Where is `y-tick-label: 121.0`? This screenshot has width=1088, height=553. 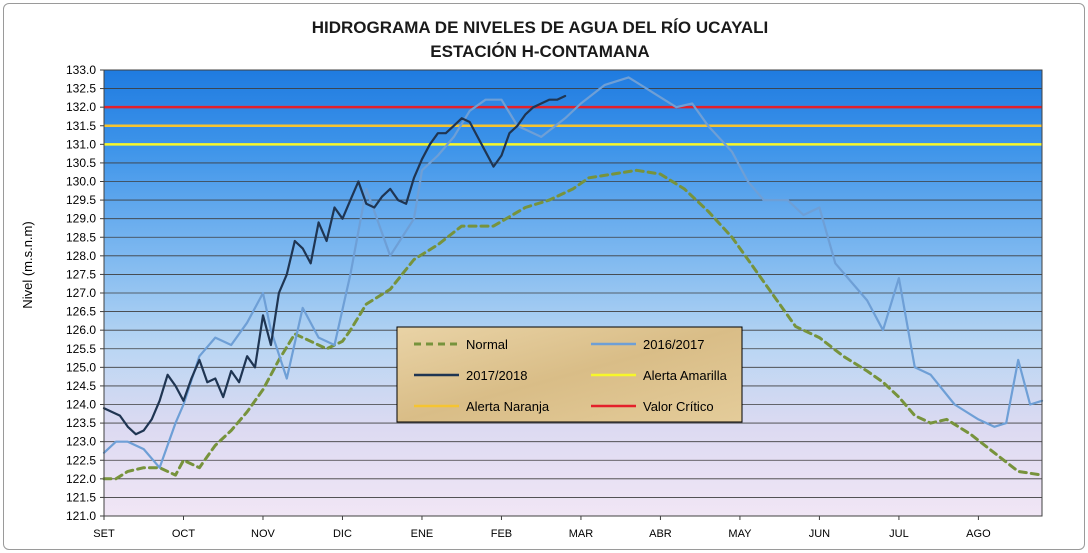 y-tick-label: 121.0 is located at coordinates (81, 516).